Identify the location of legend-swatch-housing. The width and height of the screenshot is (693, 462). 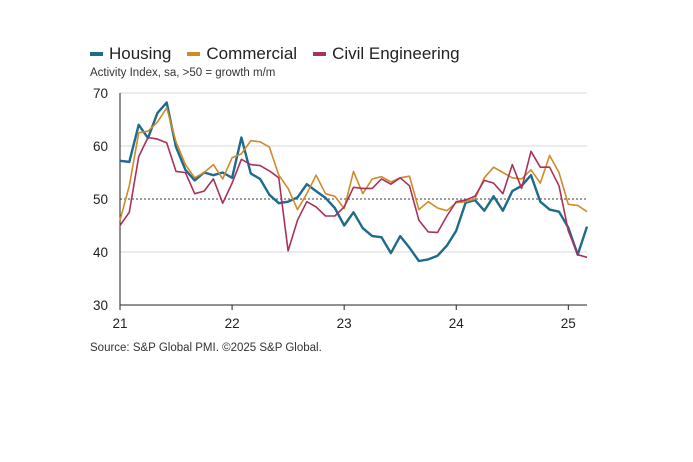
(96, 54).